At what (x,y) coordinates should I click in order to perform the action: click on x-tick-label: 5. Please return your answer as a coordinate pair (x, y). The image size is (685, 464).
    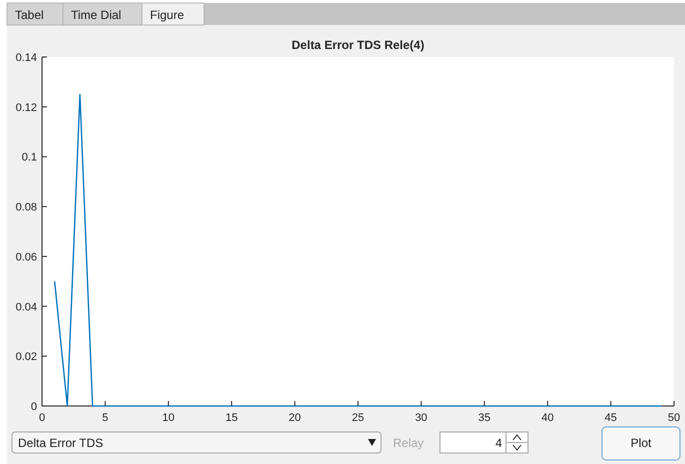
    Looking at the image, I should click on (105, 418).